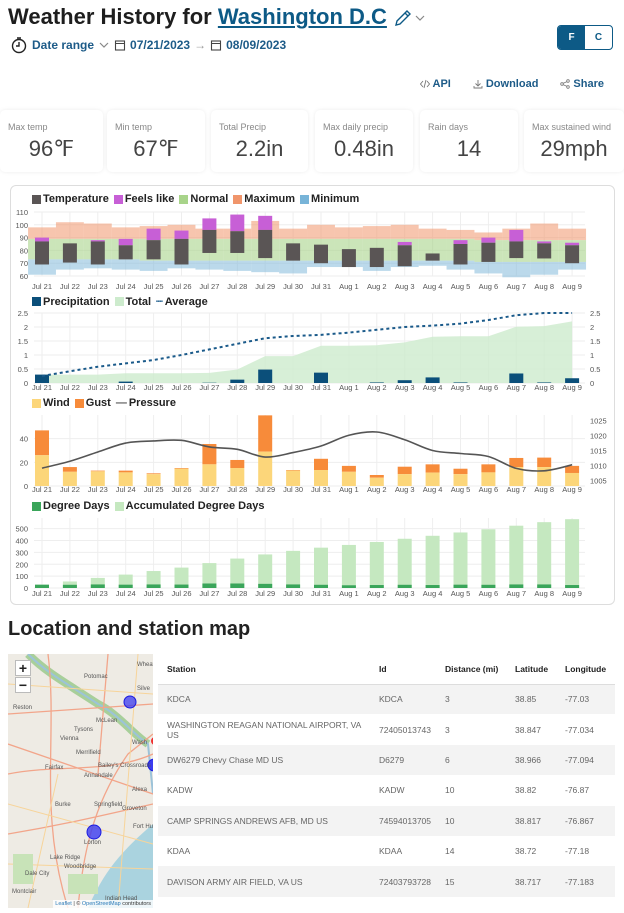  What do you see at coordinates (403, 669) in the screenshot?
I see `column-header-id: Id` at bounding box center [403, 669].